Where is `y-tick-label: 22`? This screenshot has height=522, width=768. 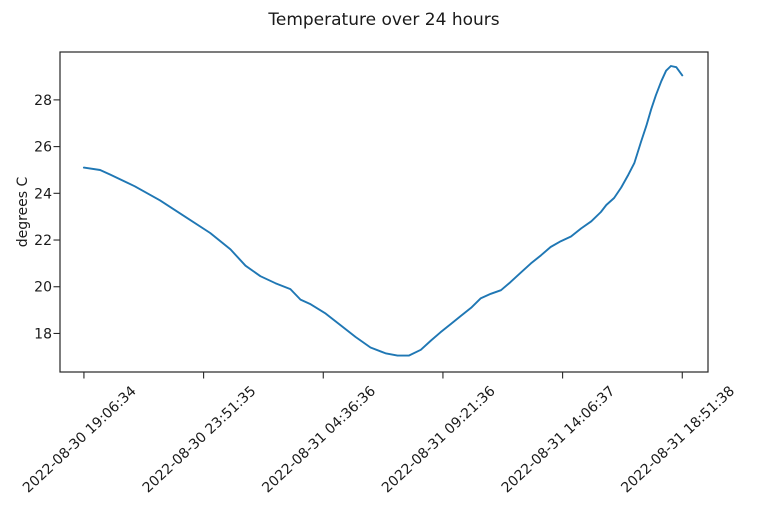
y-tick-label: 22 is located at coordinates (43, 241).